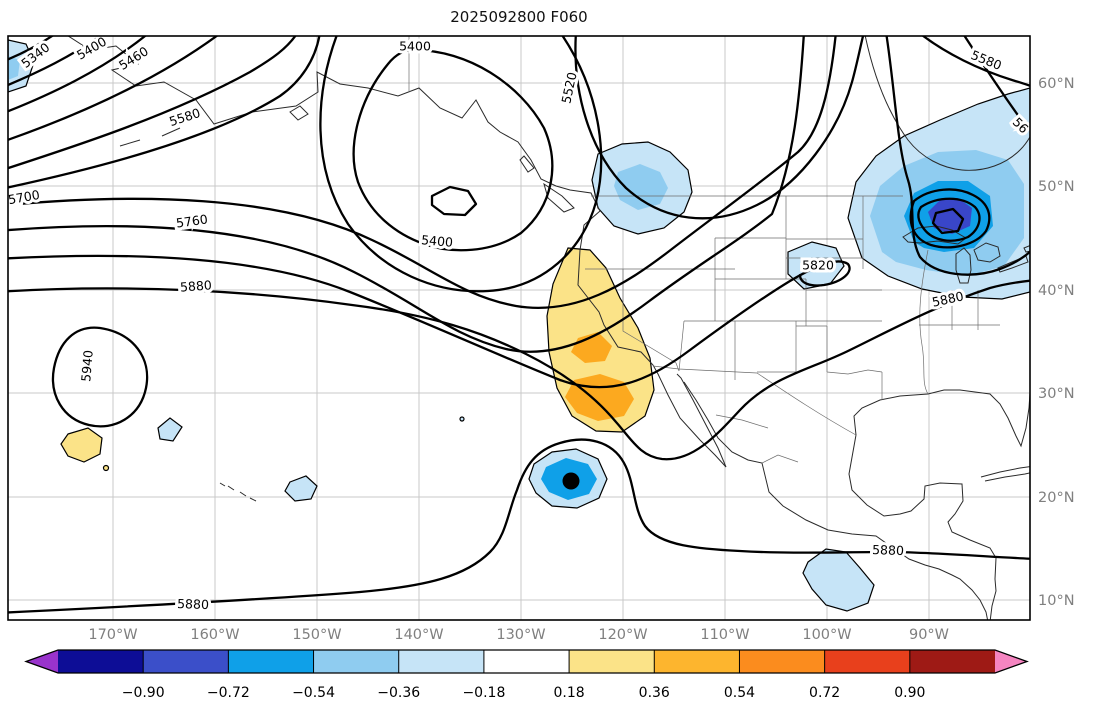  What do you see at coordinates (1005, 474) in the screenshot?
I see `coastline-cuba` at bounding box center [1005, 474].